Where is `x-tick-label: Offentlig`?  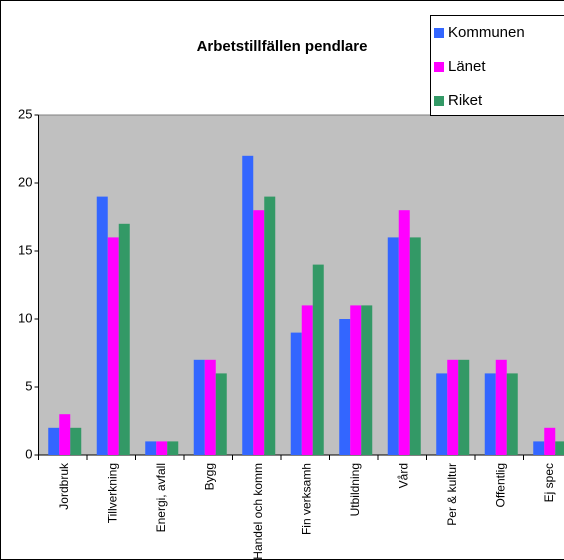 x-tick-label: Offentlig is located at coordinates (500, 485).